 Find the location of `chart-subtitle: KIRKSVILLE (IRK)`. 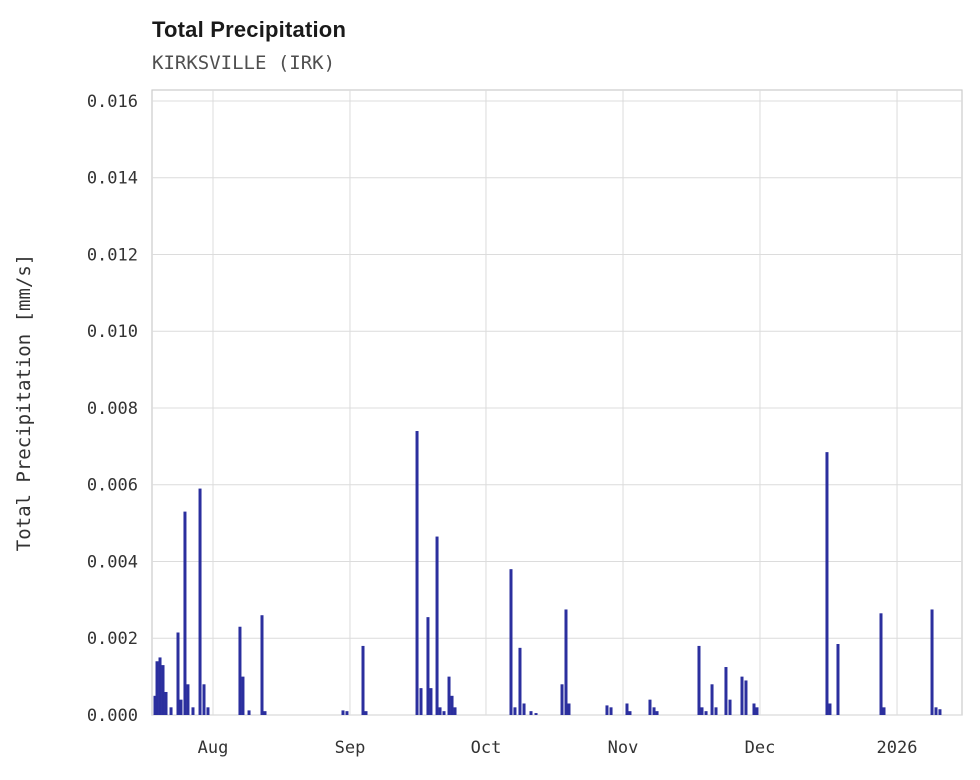

chart-subtitle: KIRKSVILLE (IRK) is located at coordinates (244, 63).